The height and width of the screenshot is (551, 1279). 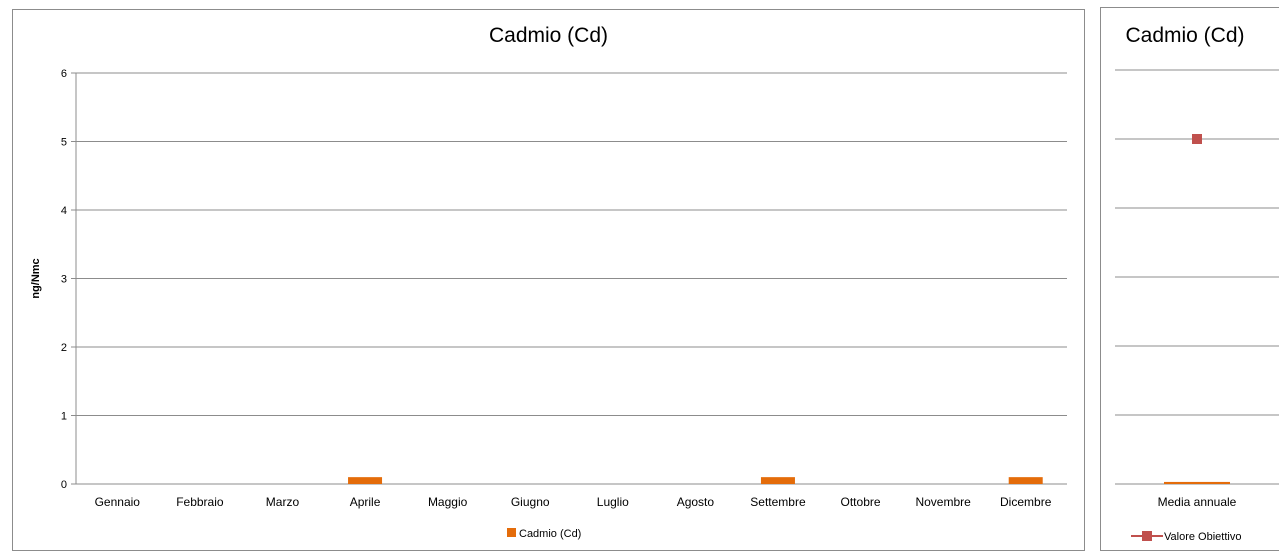 I want to click on x-tick-label: Agosto, so click(x=696, y=502).